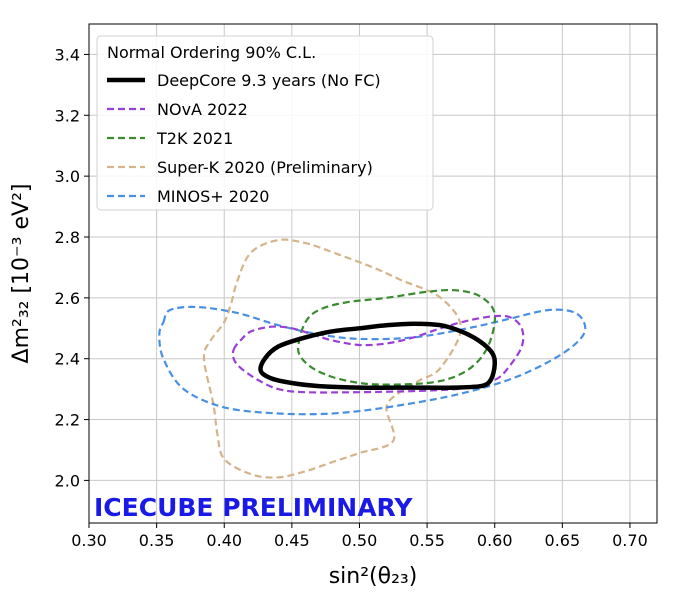 The width and height of the screenshot is (685, 599). Describe the element at coordinates (265, 167) in the screenshot. I see `legend-entry-label: Super-K 2020 (Preliminary)` at that location.